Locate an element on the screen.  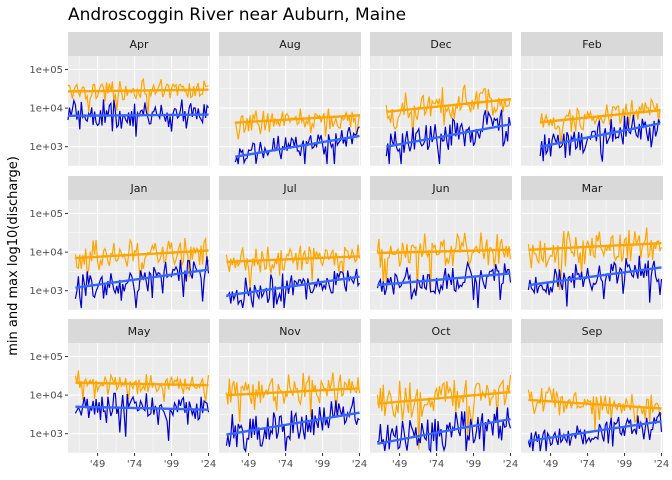
facet-strip-label: Jan is located at coordinates (139, 188).